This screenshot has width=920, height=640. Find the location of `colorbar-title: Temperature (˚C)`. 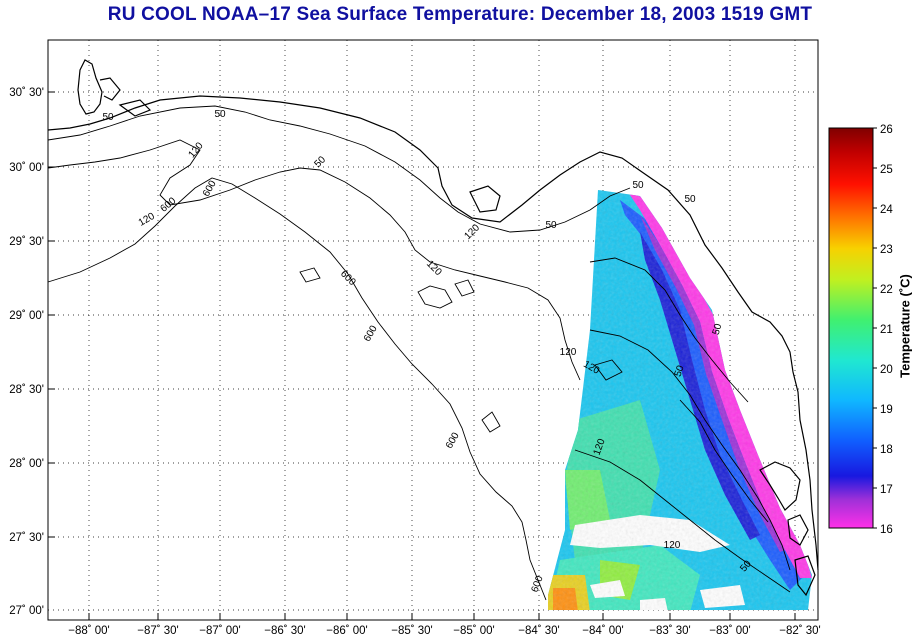

colorbar-title: Temperature (˚C) is located at coordinates (905, 326).